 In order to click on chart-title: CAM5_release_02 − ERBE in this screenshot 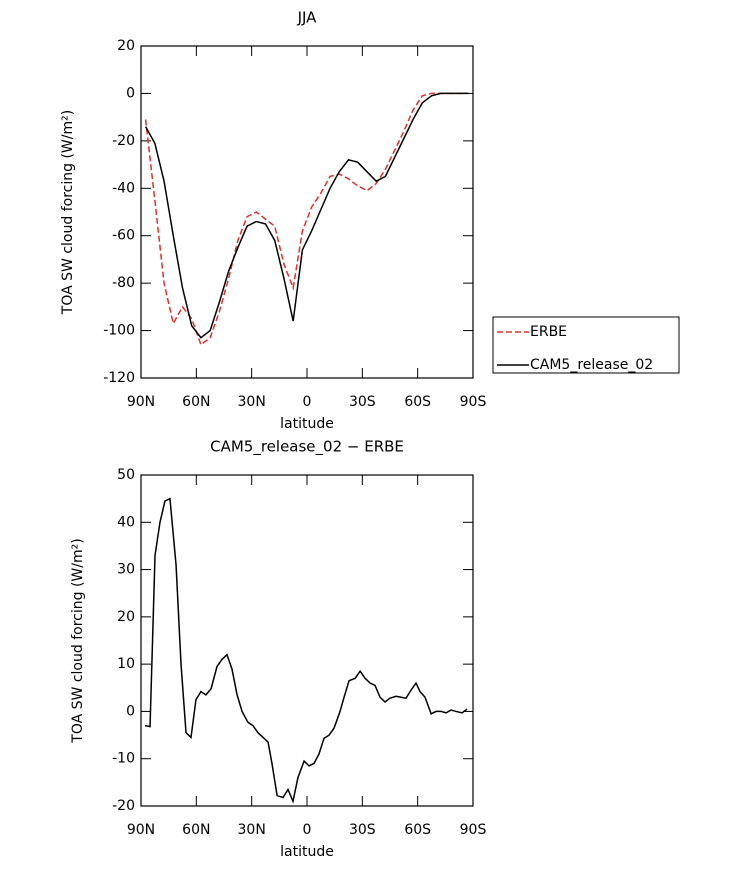, I will do `click(307, 447)`.